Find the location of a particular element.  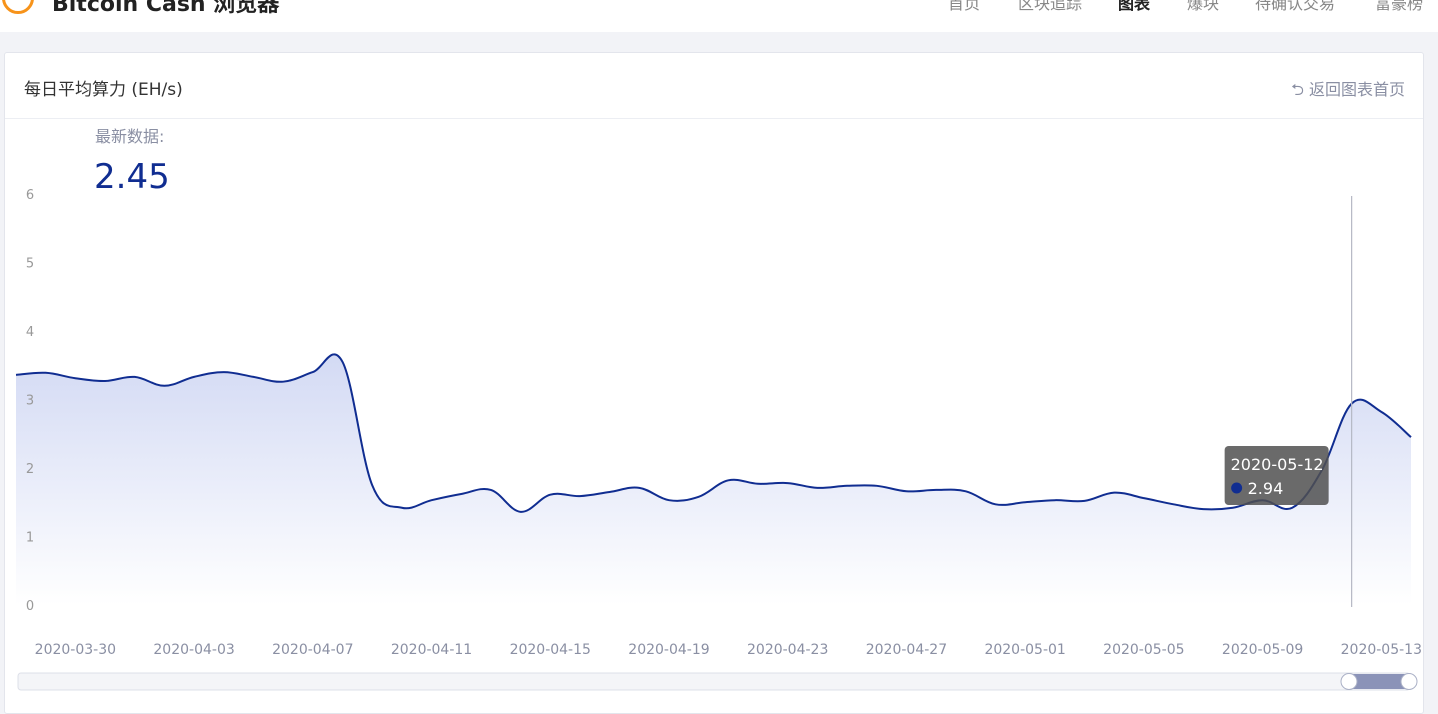

nav-item: 图表 is located at coordinates (1134, 6).